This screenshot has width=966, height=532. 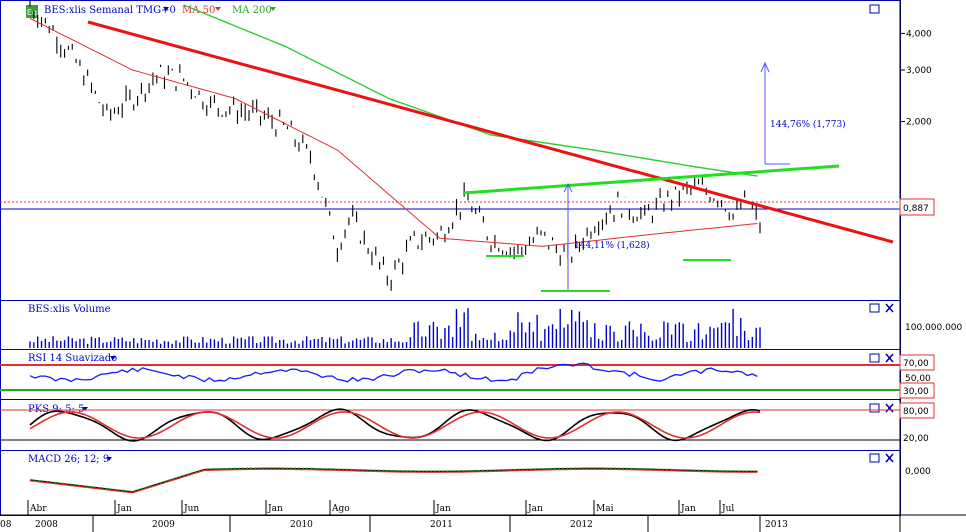 I want to click on volume-panel-title: BES:xlis Volume, so click(x=69, y=309).